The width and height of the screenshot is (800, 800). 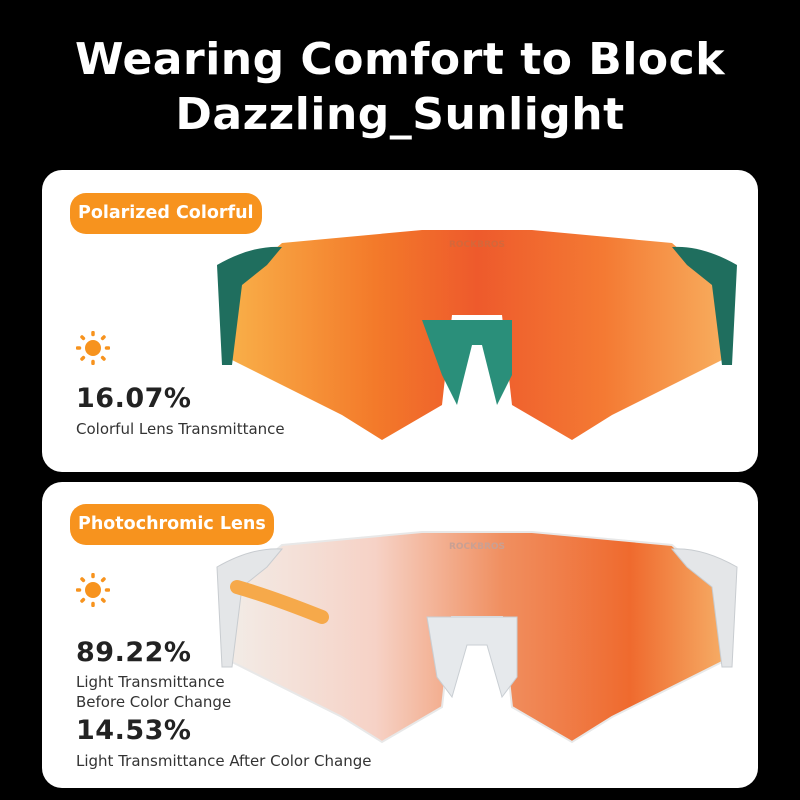 I want to click on photochromic-badge: Photochromic Lens, so click(x=172, y=524).